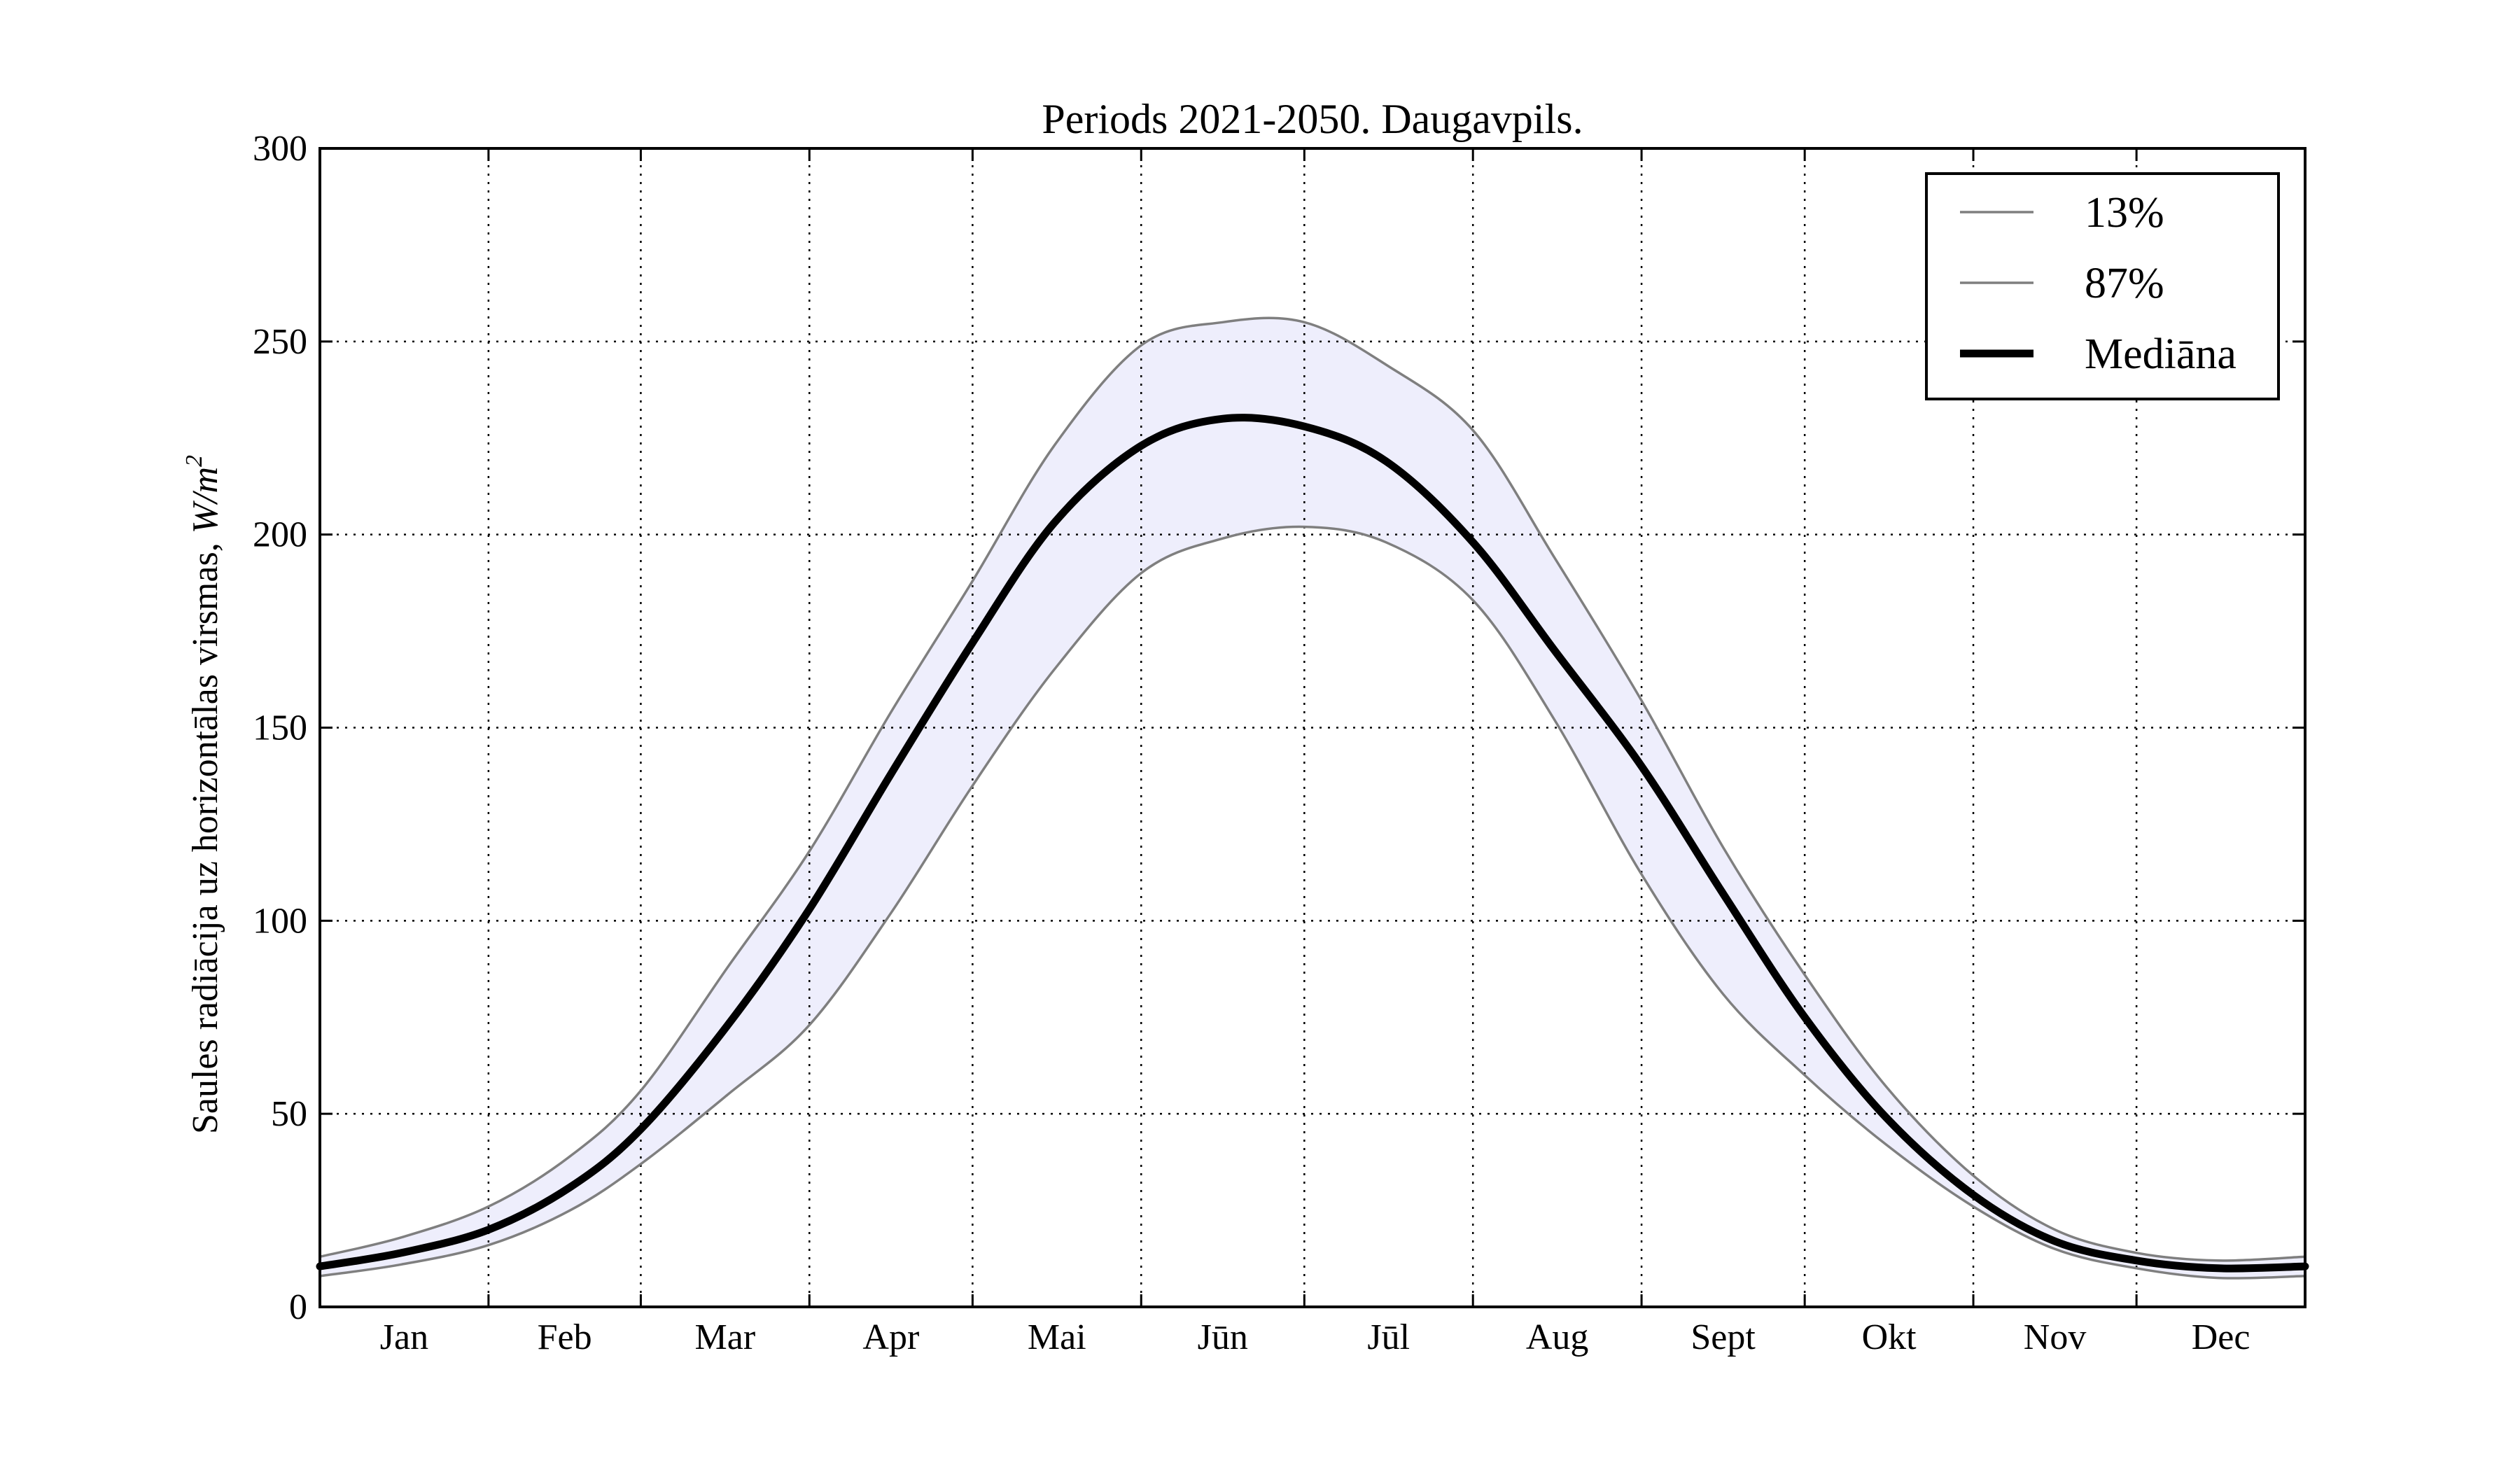  What do you see at coordinates (1223, 1337) in the screenshot?
I see `x-tick-label: Jūn` at bounding box center [1223, 1337].